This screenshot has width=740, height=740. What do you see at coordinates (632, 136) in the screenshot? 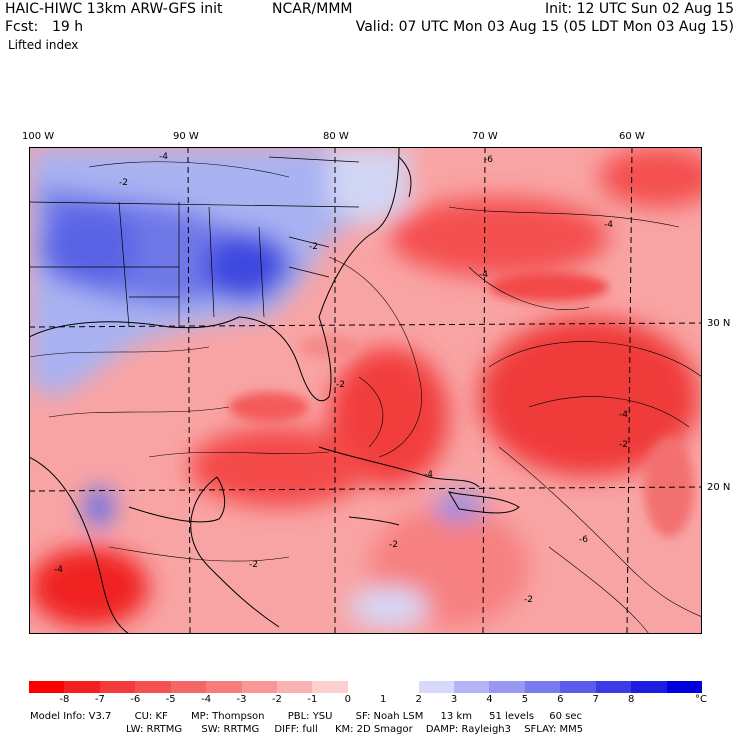
I see `lon-label: 60 W` at bounding box center [632, 136].